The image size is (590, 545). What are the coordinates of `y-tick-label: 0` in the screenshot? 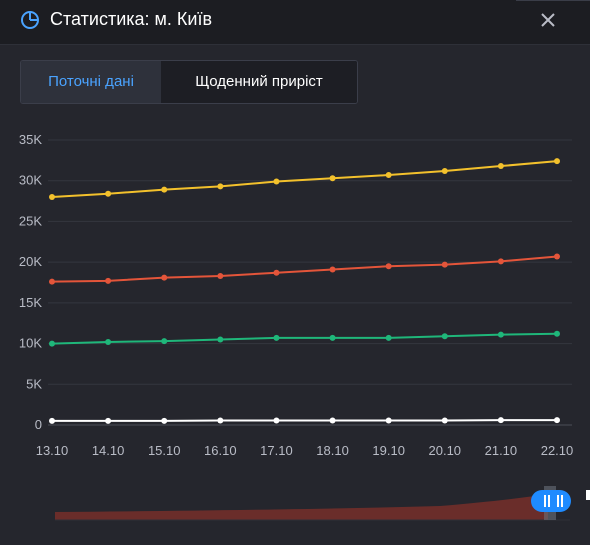 It's located at (38, 424).